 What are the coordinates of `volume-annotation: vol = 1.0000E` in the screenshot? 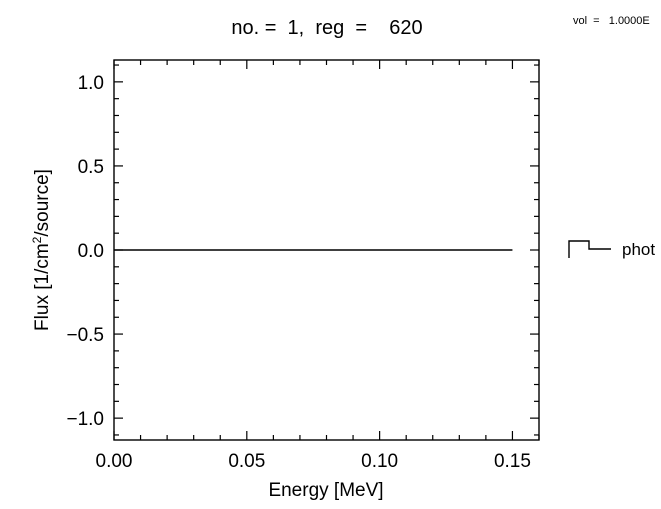 It's located at (611, 21).